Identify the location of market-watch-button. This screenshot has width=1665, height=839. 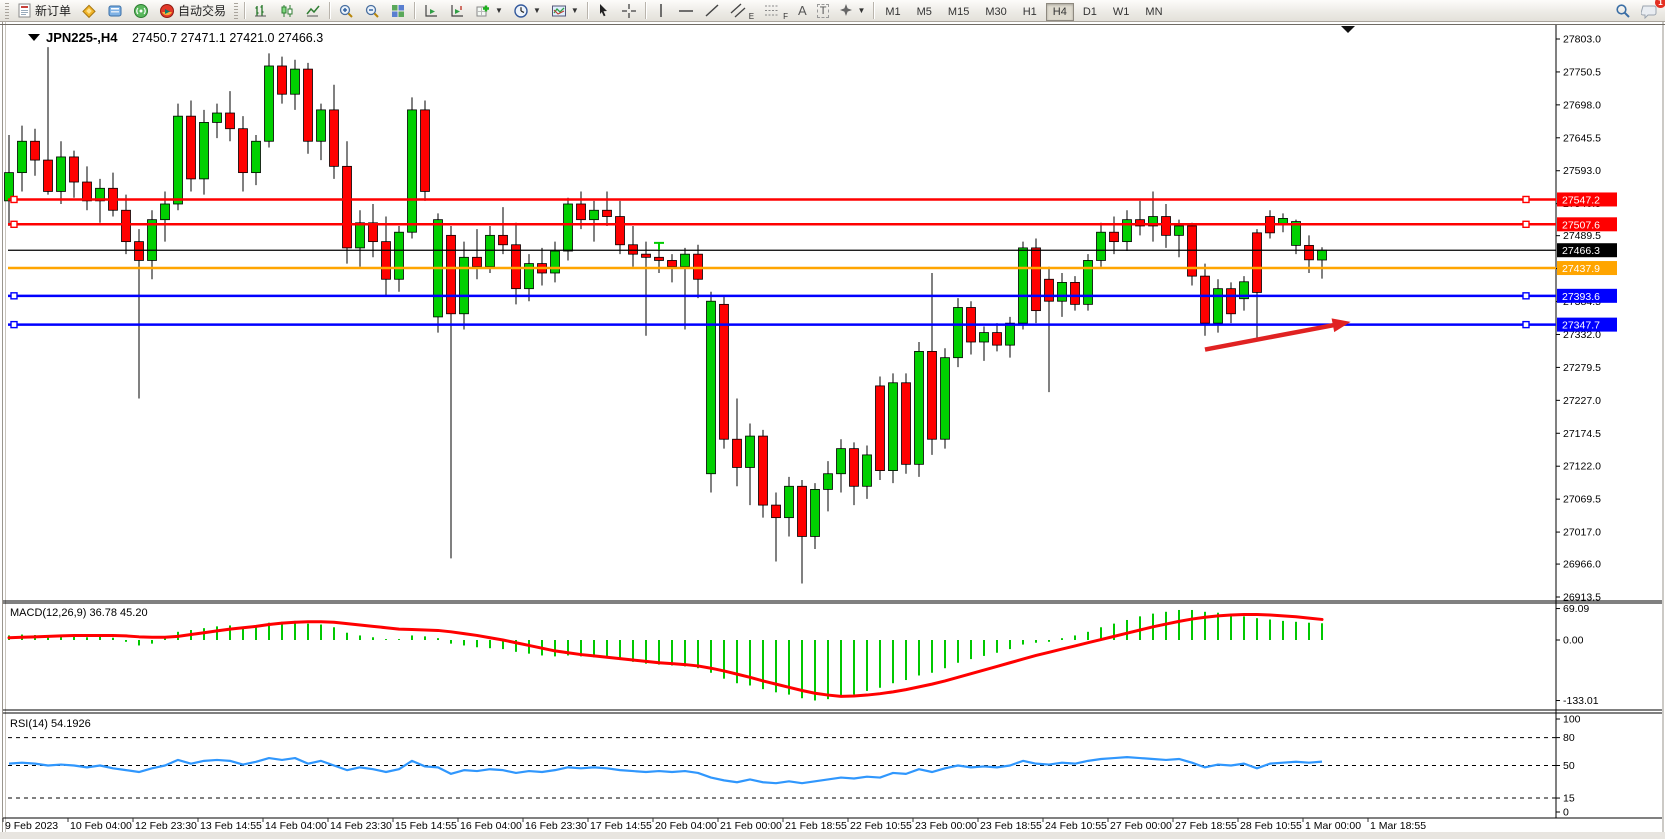
(89, 11).